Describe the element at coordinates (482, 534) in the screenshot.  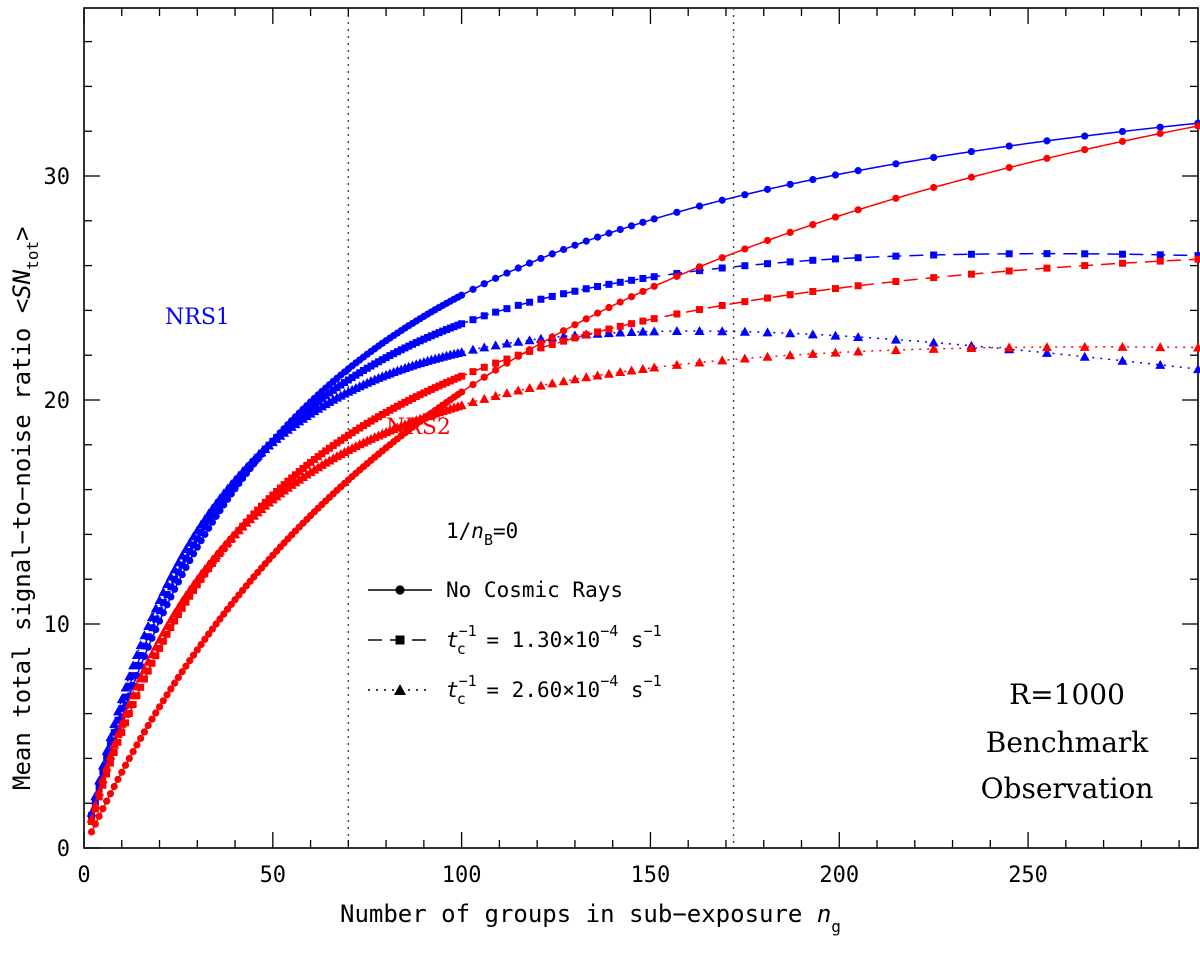
I see `legend-title: 1/nB=0` at that location.